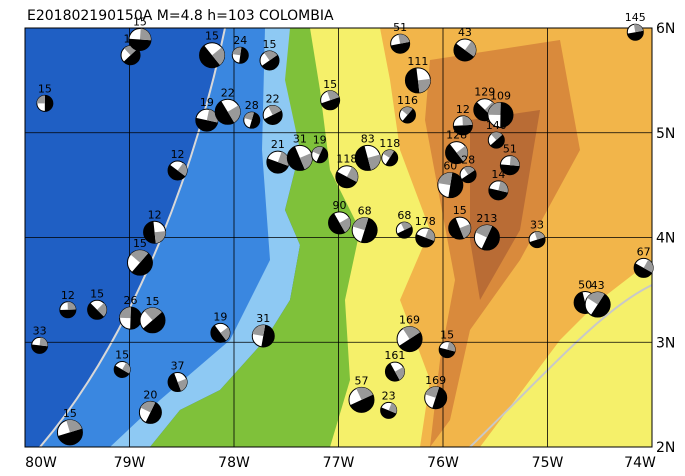  Describe the element at coordinates (394, 355) in the screenshot. I see `depth-label: 161` at that location.